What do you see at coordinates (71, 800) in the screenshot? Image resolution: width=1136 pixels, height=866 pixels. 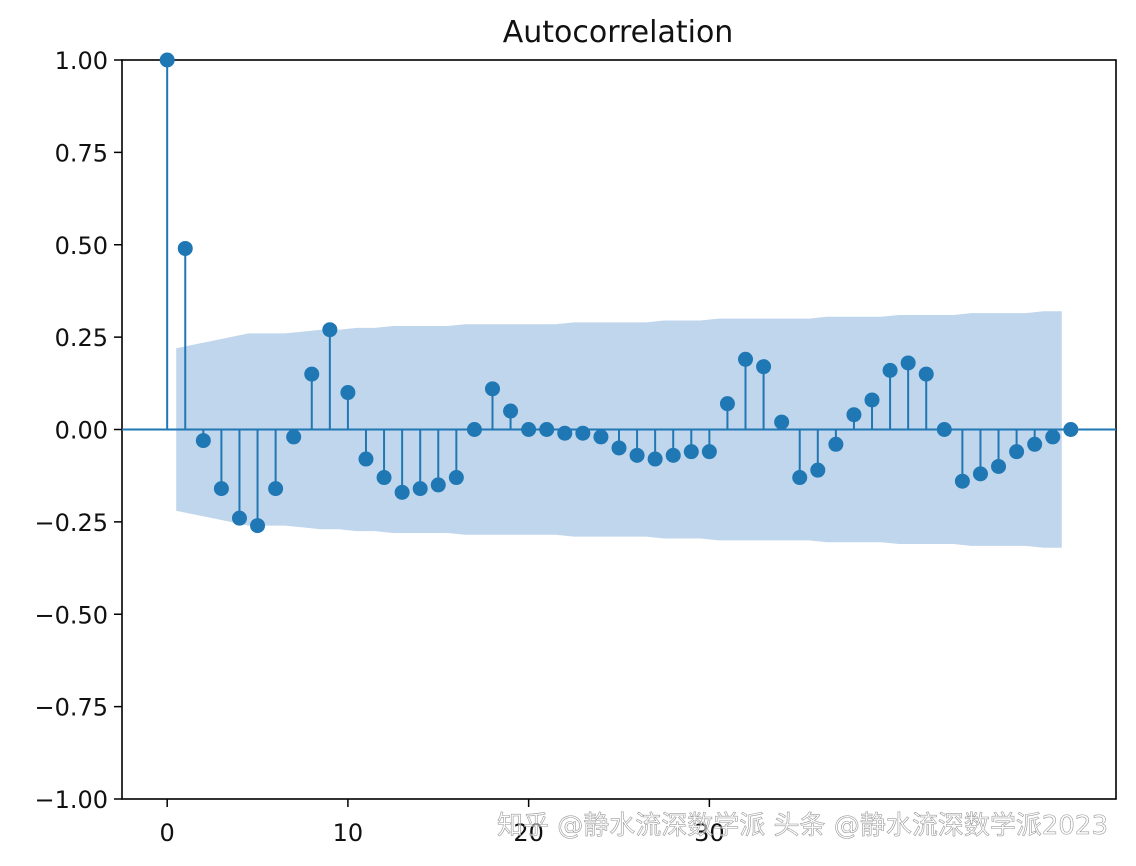 I see `y-tick-label: −1.00` at bounding box center [71, 800].